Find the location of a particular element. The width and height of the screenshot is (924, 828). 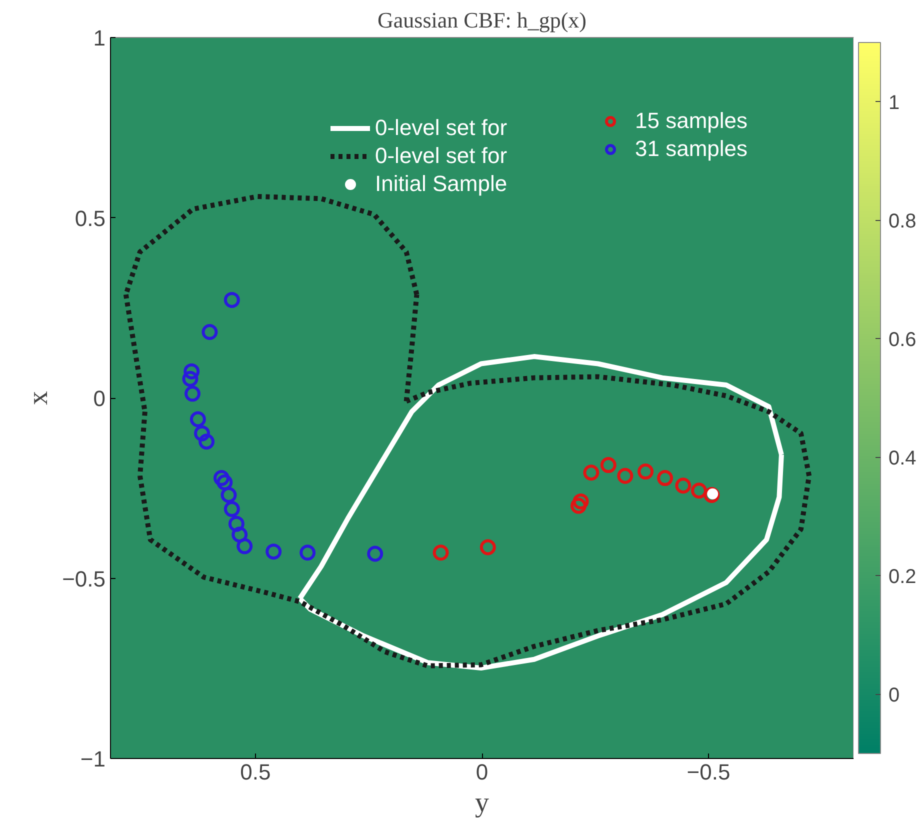

x-tick-label: −0.5 is located at coordinates (708, 772).